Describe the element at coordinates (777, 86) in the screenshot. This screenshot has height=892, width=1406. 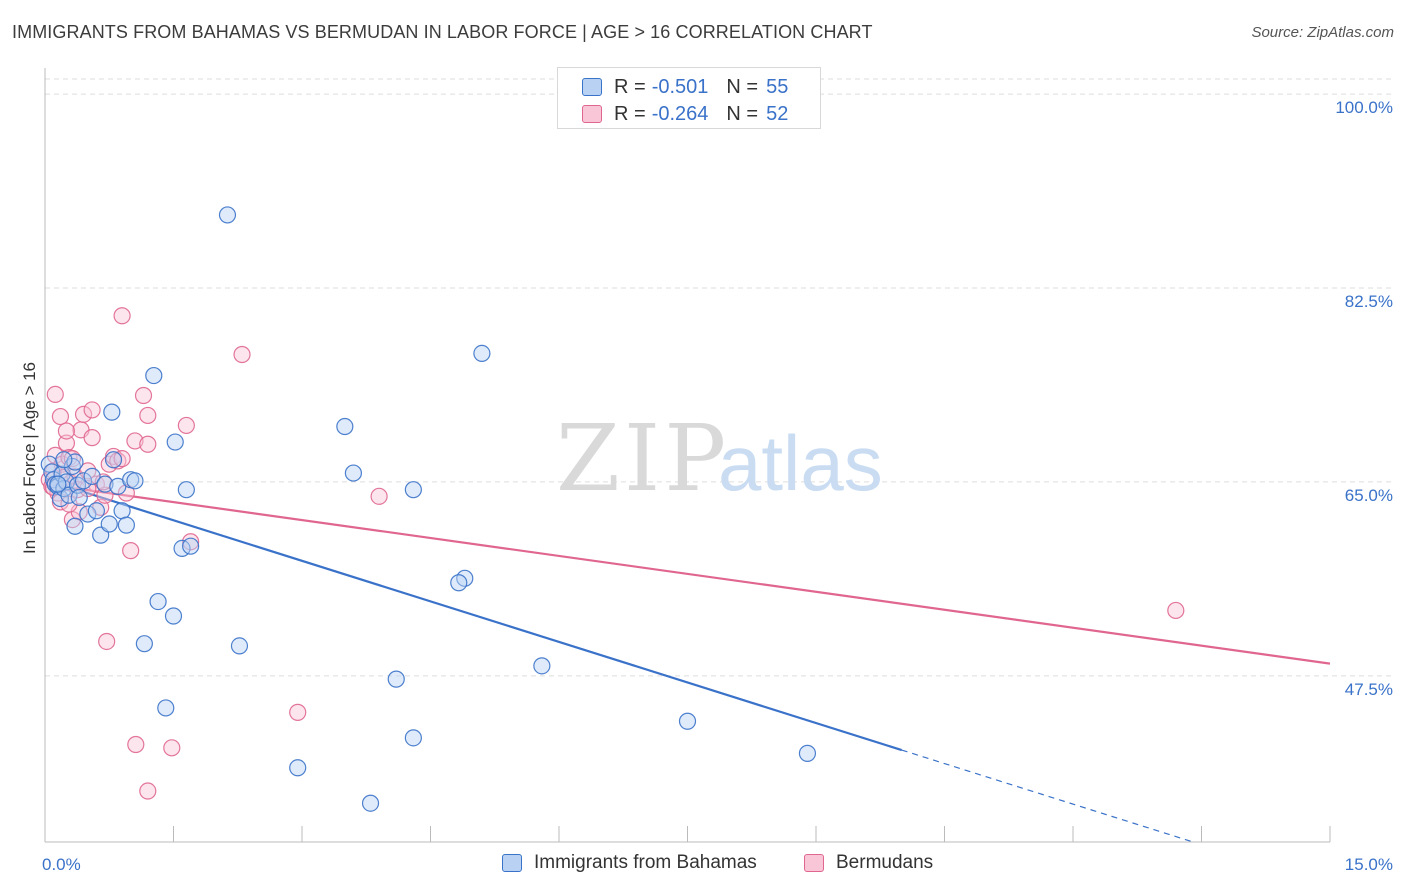
I see `n-value: 55` at that location.